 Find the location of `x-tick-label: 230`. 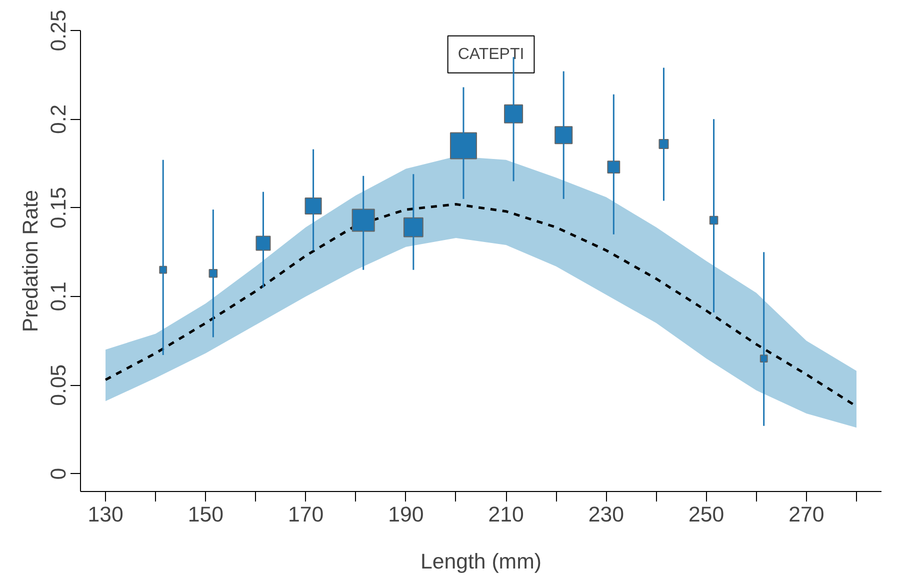

x-tick-label: 230 is located at coordinates (606, 514).